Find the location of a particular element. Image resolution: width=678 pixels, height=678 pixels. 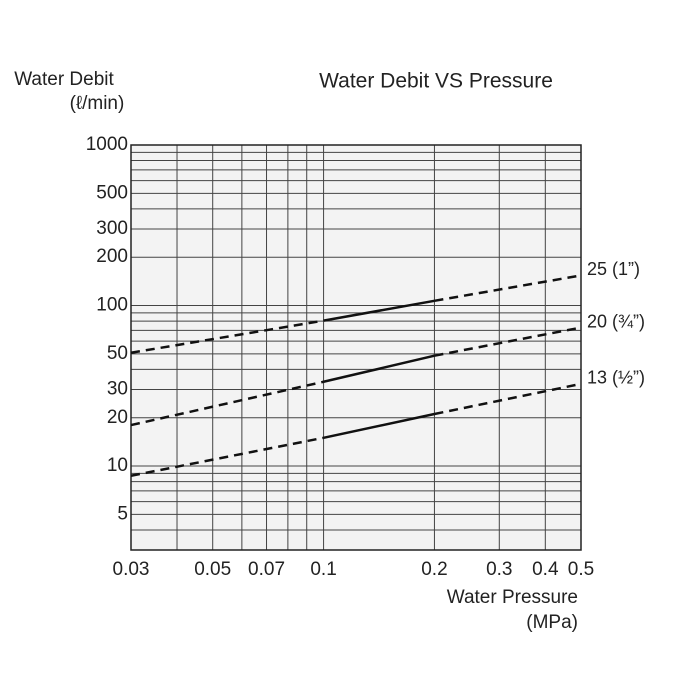

x-tick-label: 0.4 is located at coordinates (545, 569).